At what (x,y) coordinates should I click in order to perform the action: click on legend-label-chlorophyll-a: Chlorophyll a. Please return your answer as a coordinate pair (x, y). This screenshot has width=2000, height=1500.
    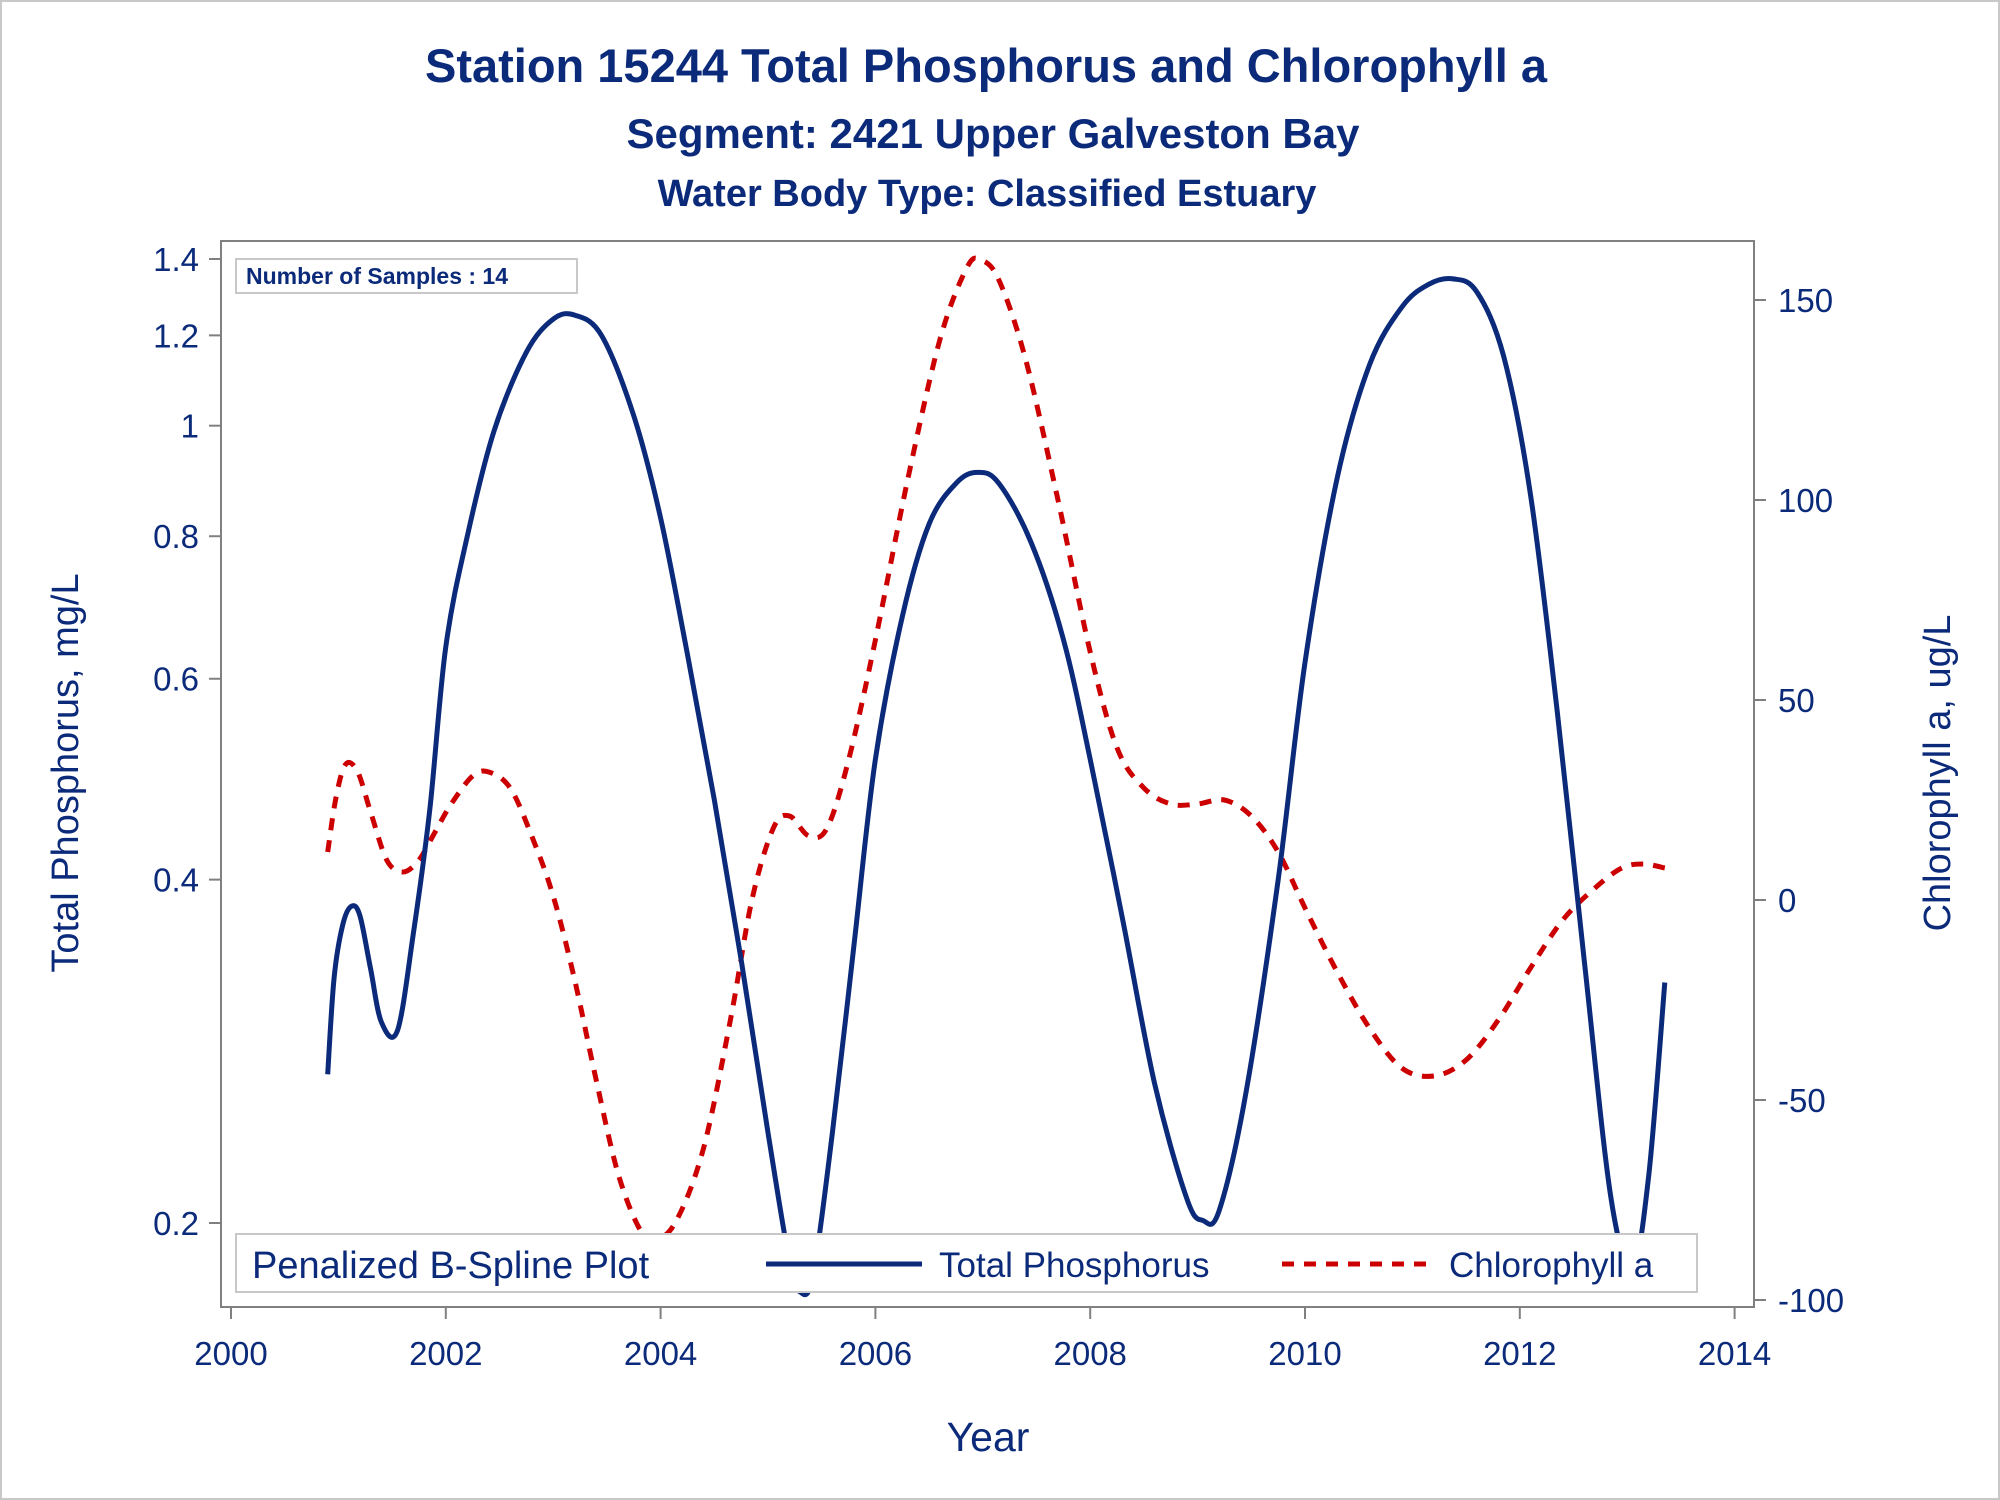
    Looking at the image, I should click on (1551, 1265).